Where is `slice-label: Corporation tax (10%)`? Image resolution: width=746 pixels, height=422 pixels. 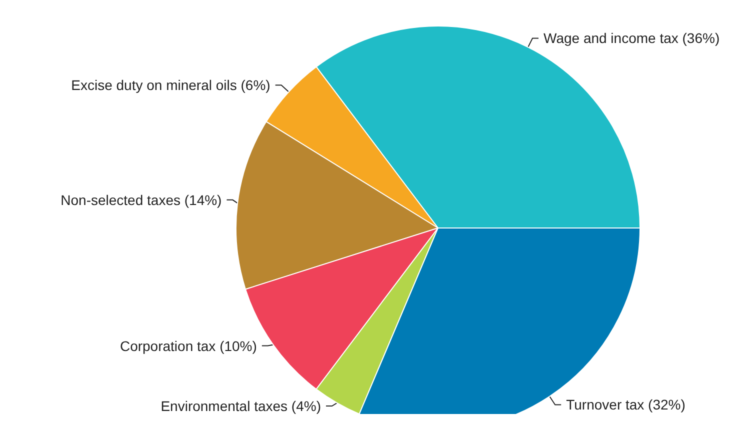 slice-label: Corporation tax (10%) is located at coordinates (188, 346).